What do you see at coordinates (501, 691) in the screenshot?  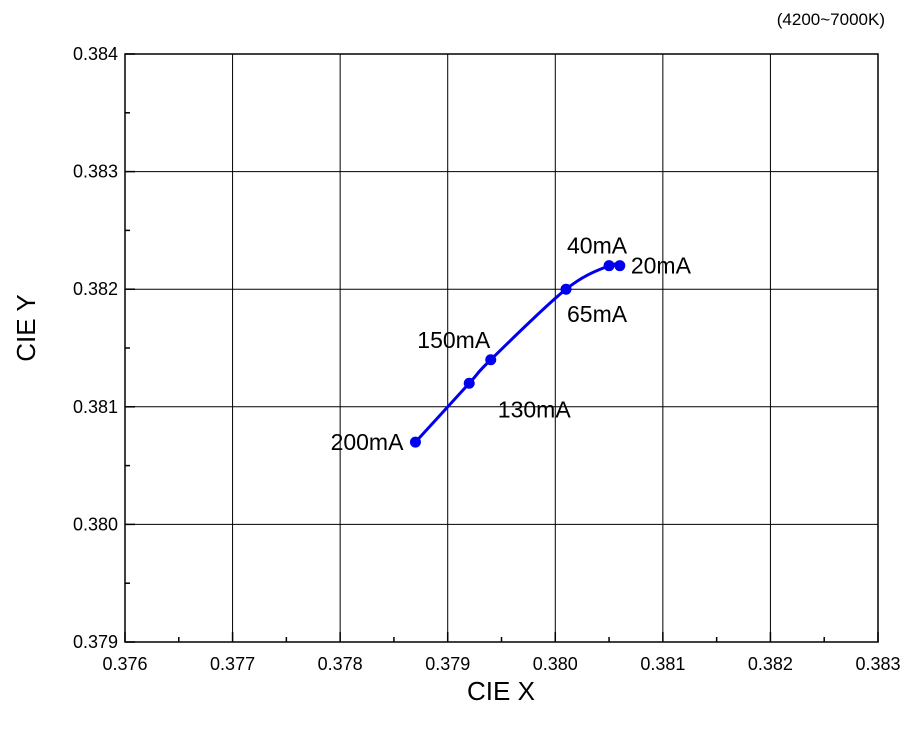 I see `x-axis-title: CIE X` at bounding box center [501, 691].